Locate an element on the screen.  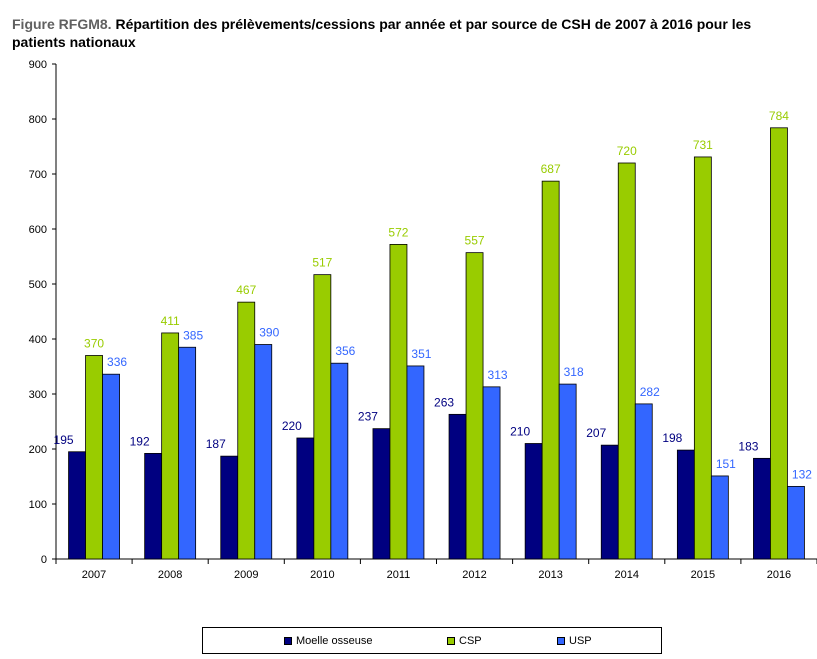
data-label: 385 is located at coordinates (193, 335).